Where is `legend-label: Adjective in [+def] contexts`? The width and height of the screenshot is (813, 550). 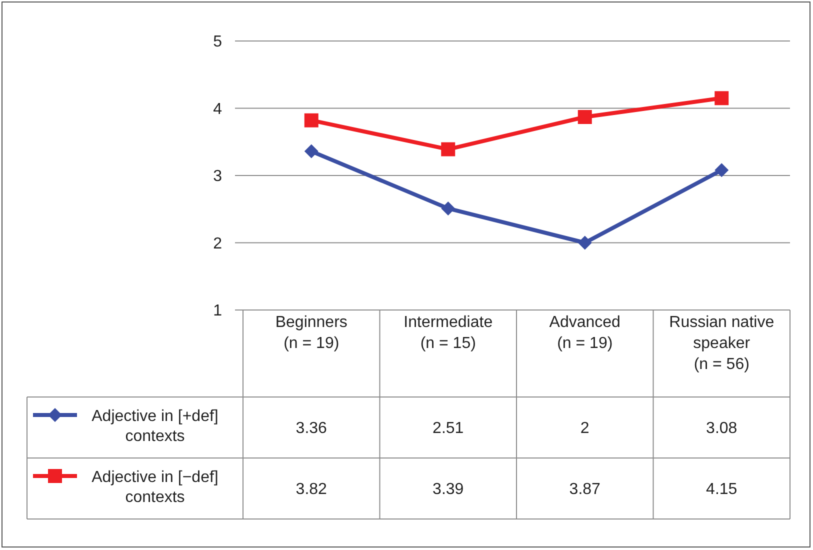 legend-label: Adjective in [+def] contexts is located at coordinates (155, 426).